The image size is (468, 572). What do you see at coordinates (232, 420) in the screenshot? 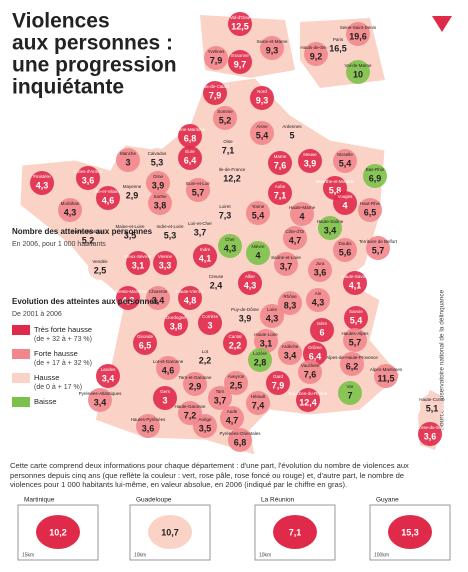
I see `department-value: 4,7` at bounding box center [232, 420].